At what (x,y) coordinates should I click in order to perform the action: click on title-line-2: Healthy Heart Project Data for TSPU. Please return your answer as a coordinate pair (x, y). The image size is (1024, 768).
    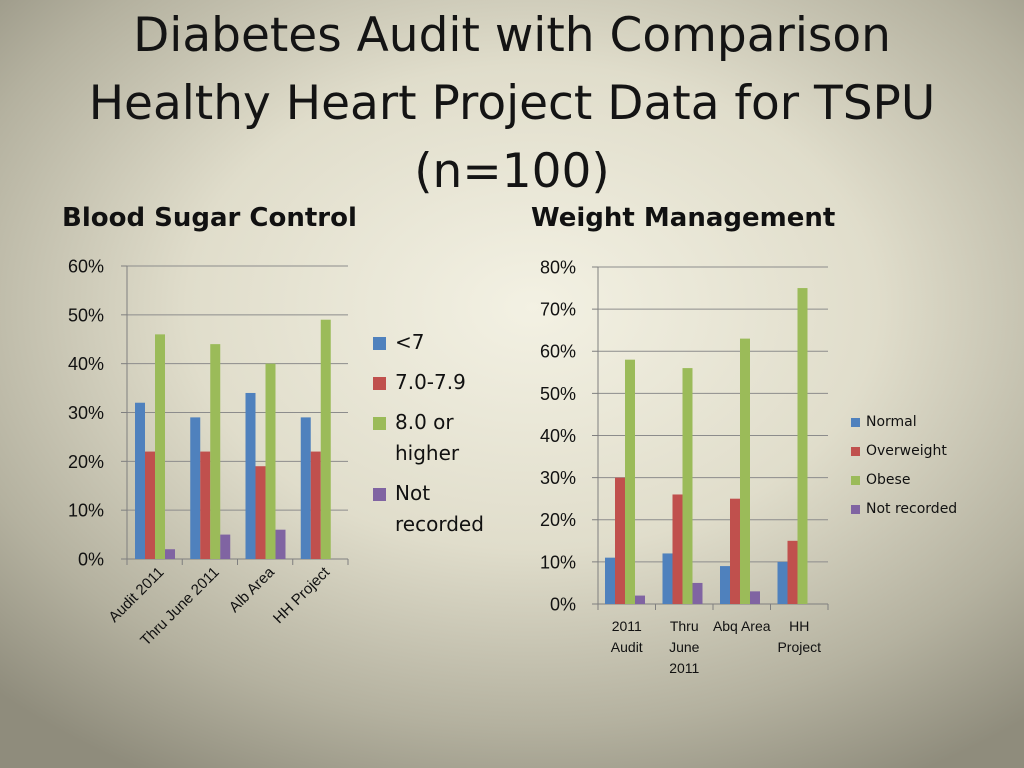
    Looking at the image, I should click on (512, 103).